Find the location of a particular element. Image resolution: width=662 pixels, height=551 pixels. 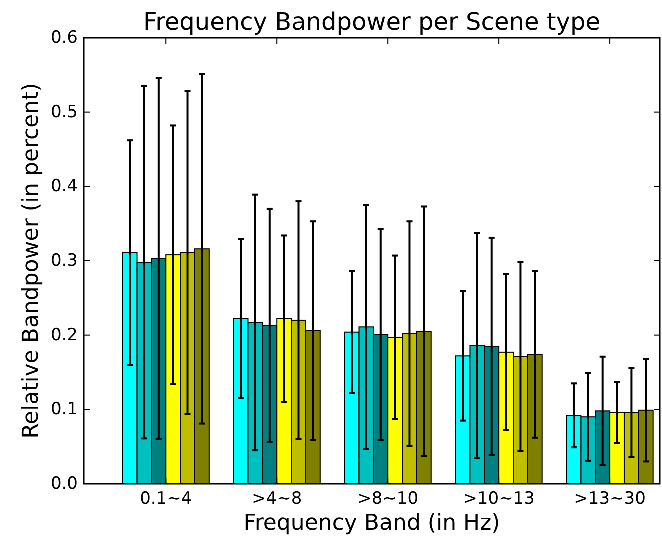

chart-title: Frequency Bandpower per Scene type is located at coordinates (372, 22).